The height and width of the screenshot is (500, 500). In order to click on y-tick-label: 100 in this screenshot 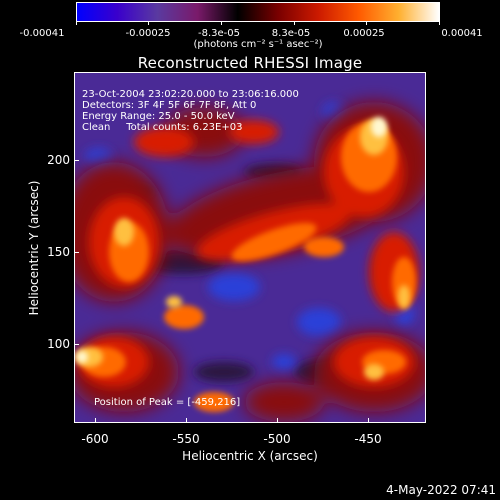, I will do `click(58, 344)`.